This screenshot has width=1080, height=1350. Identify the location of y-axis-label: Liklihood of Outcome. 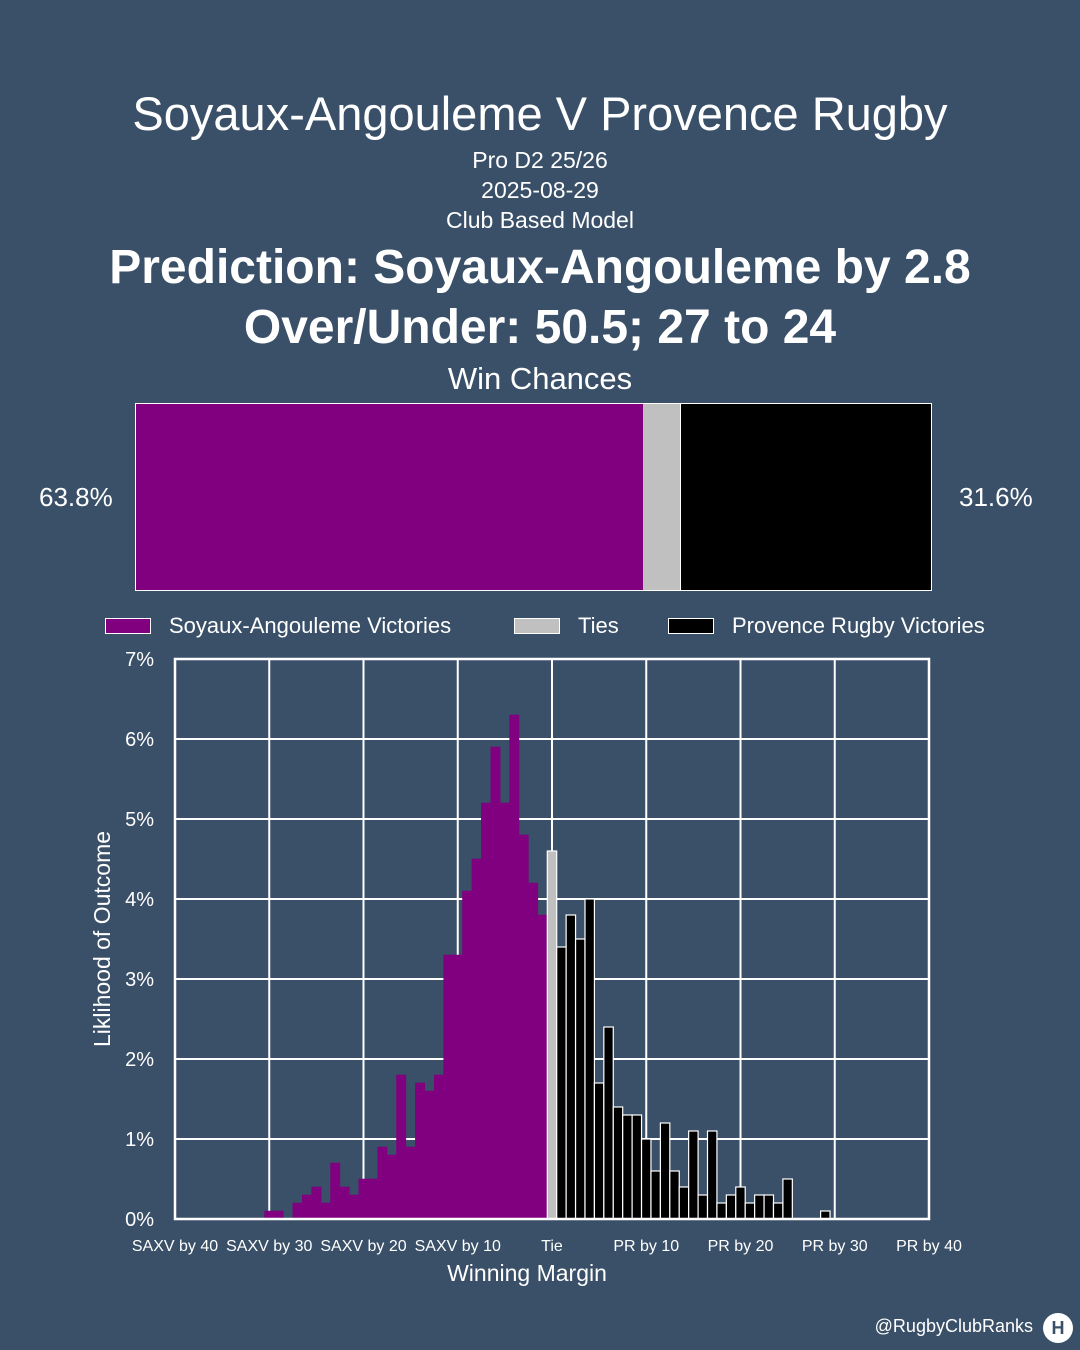
(102, 939).